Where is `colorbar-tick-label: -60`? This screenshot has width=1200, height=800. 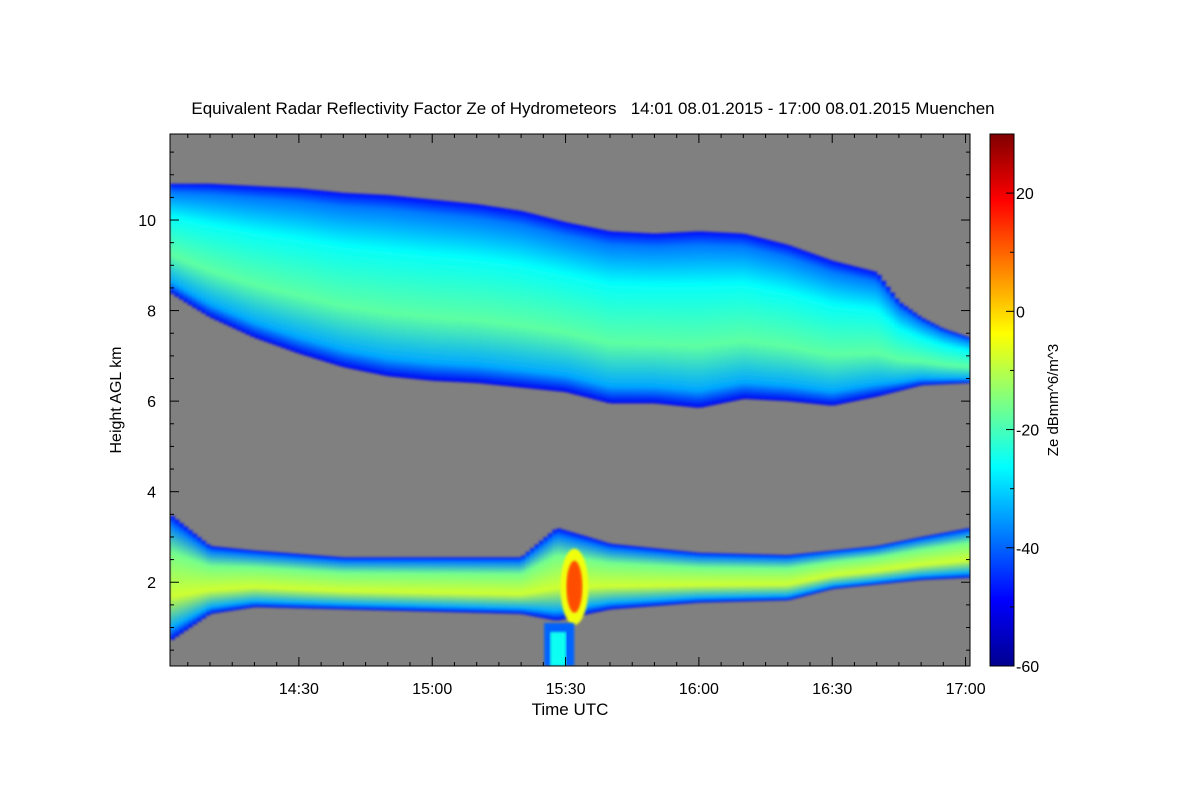 colorbar-tick-label: -60 is located at coordinates (1027, 667).